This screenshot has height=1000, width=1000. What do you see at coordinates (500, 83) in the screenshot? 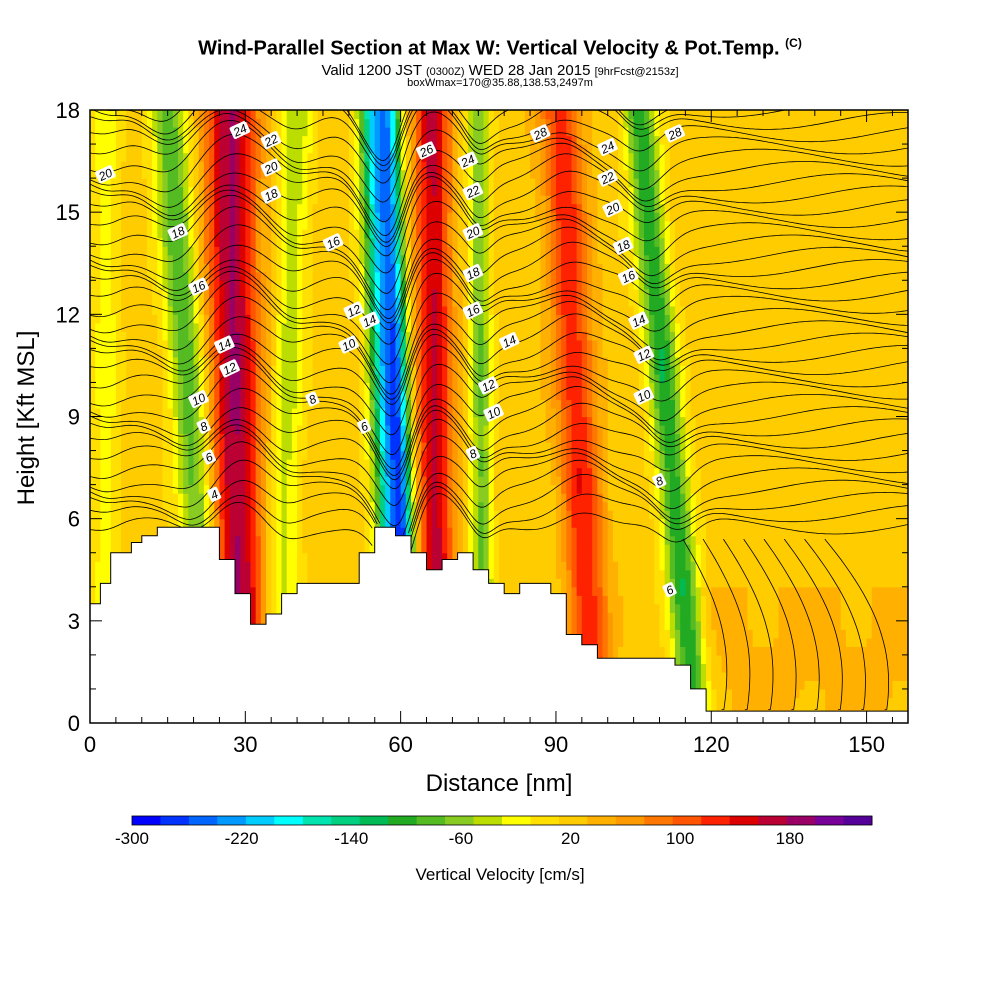
I see `chart-subtitle-2: boxWmax=170@35.88,138.53,2497m` at bounding box center [500, 83].